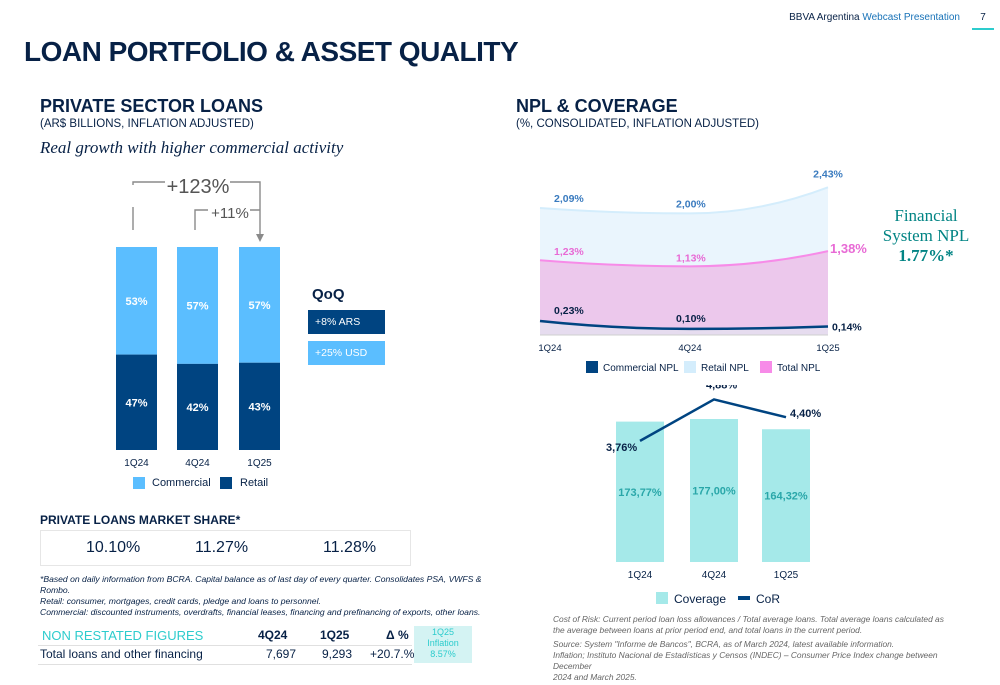 The height and width of the screenshot is (685, 1000). What do you see at coordinates (569, 199) in the screenshot?
I see `label-retail-npl: 2,09%` at bounding box center [569, 199].